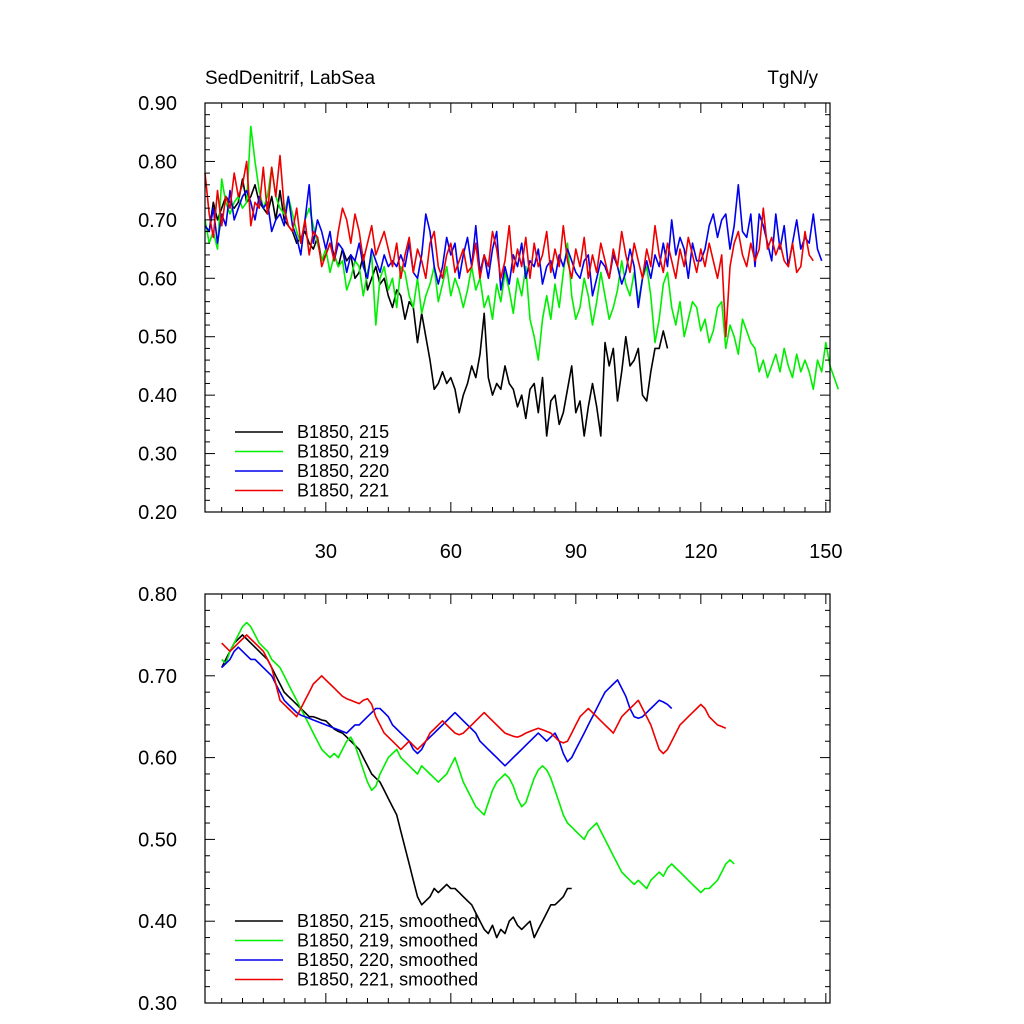 This screenshot has height=1024, width=1024. What do you see at coordinates (343, 491) in the screenshot?
I see `legend-label-221: B1850, 221` at bounding box center [343, 491].